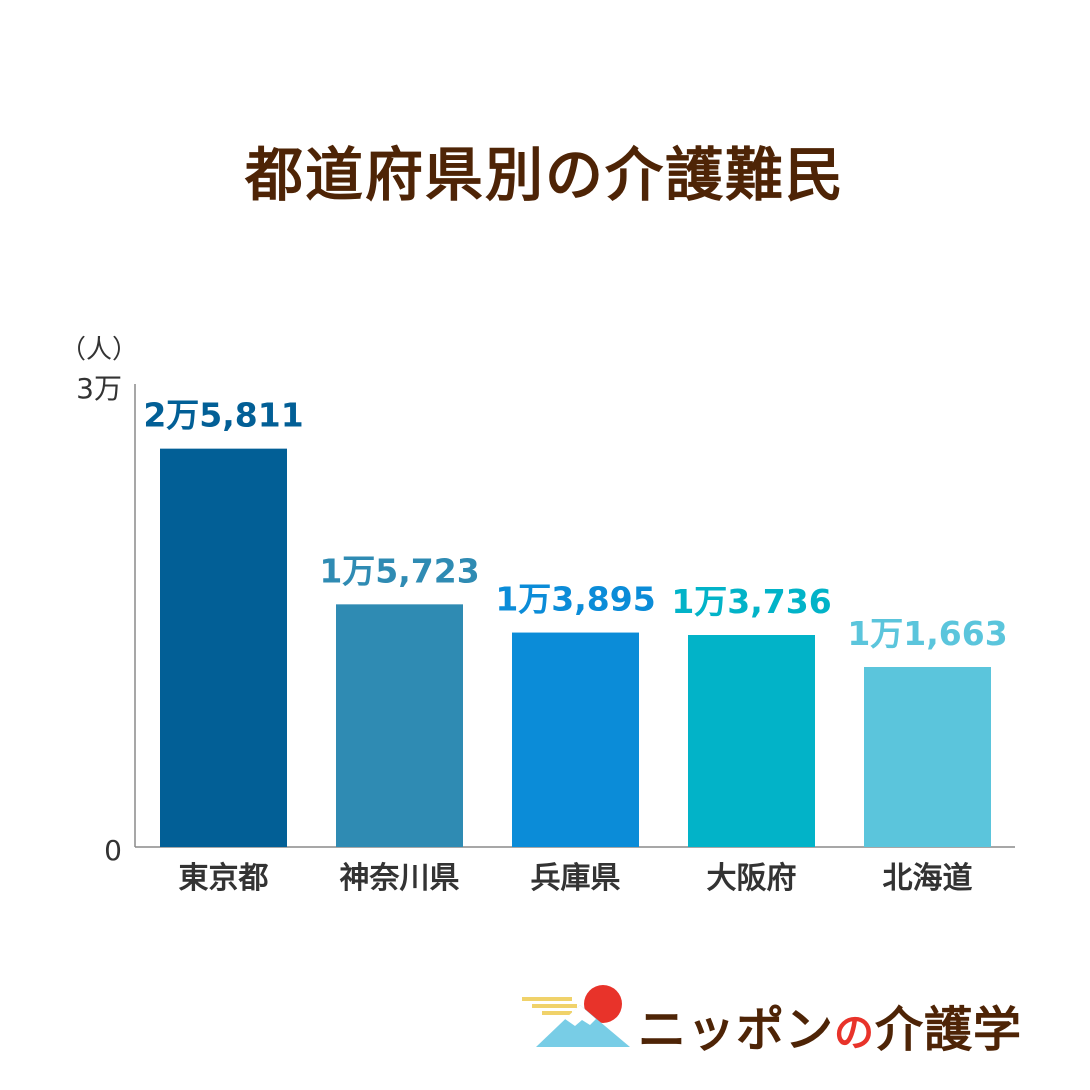  Describe the element at coordinates (224, 878) in the screenshot. I see `category-label-1: 東京都` at that location.